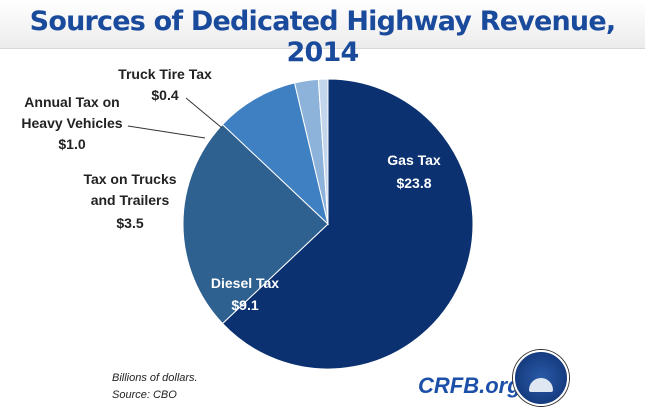 The height and width of the screenshot is (414, 645). Describe the element at coordinates (244, 305) in the screenshot. I see `data-label-1-1: $9.1` at that location.